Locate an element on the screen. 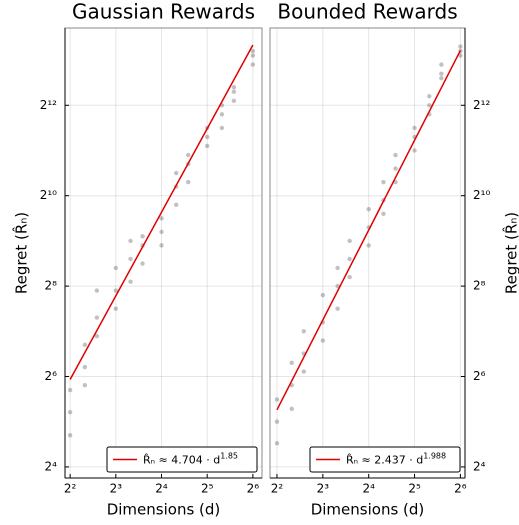 This screenshot has width=519, height=525. legend-label: R̂ₙ ≈ 2.437 · d1.988 is located at coordinates (396, 459).